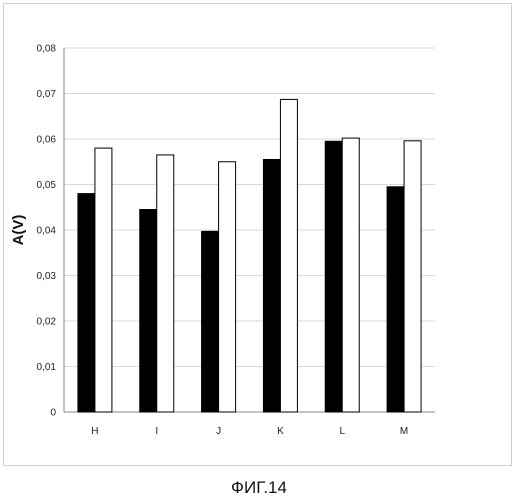  What do you see at coordinates (47, 231) in the screenshot?
I see `y-tick-label: 0,04` at bounding box center [47, 231].